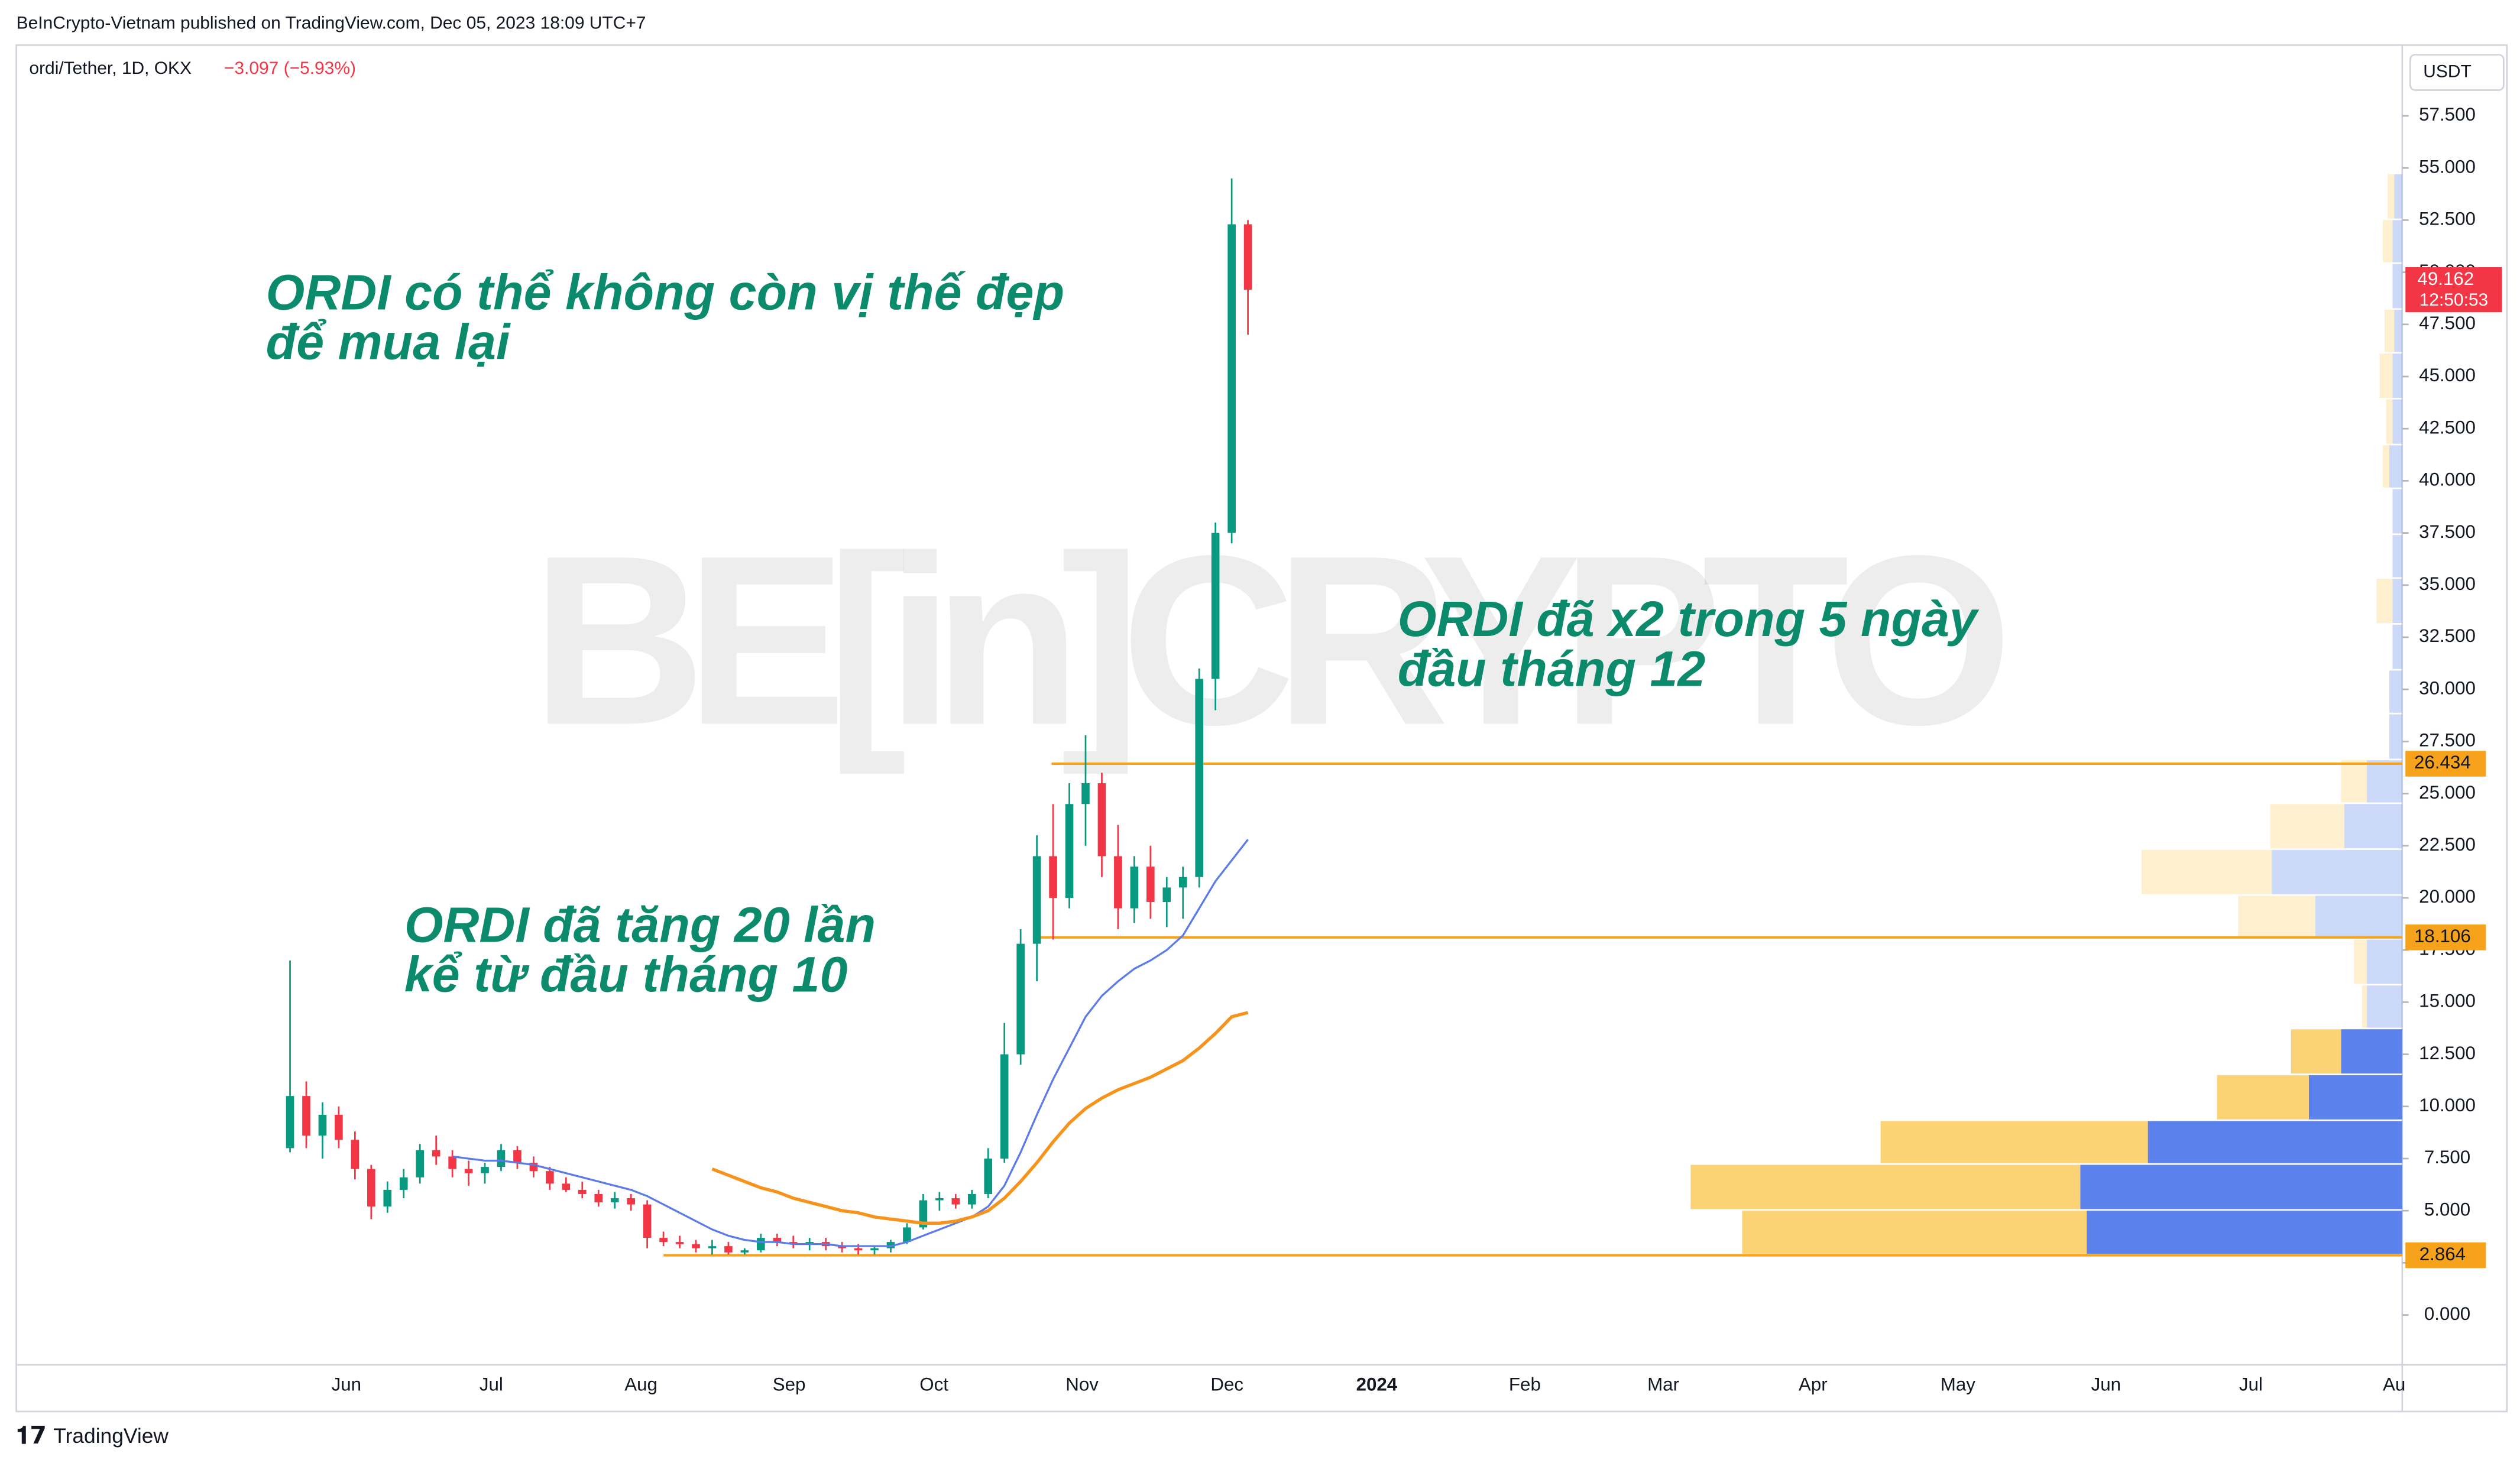 The width and height of the screenshot is (2520, 1463). Describe the element at coordinates (2447, 687) in the screenshot. I see `y-tick-label: 30.000` at that location.